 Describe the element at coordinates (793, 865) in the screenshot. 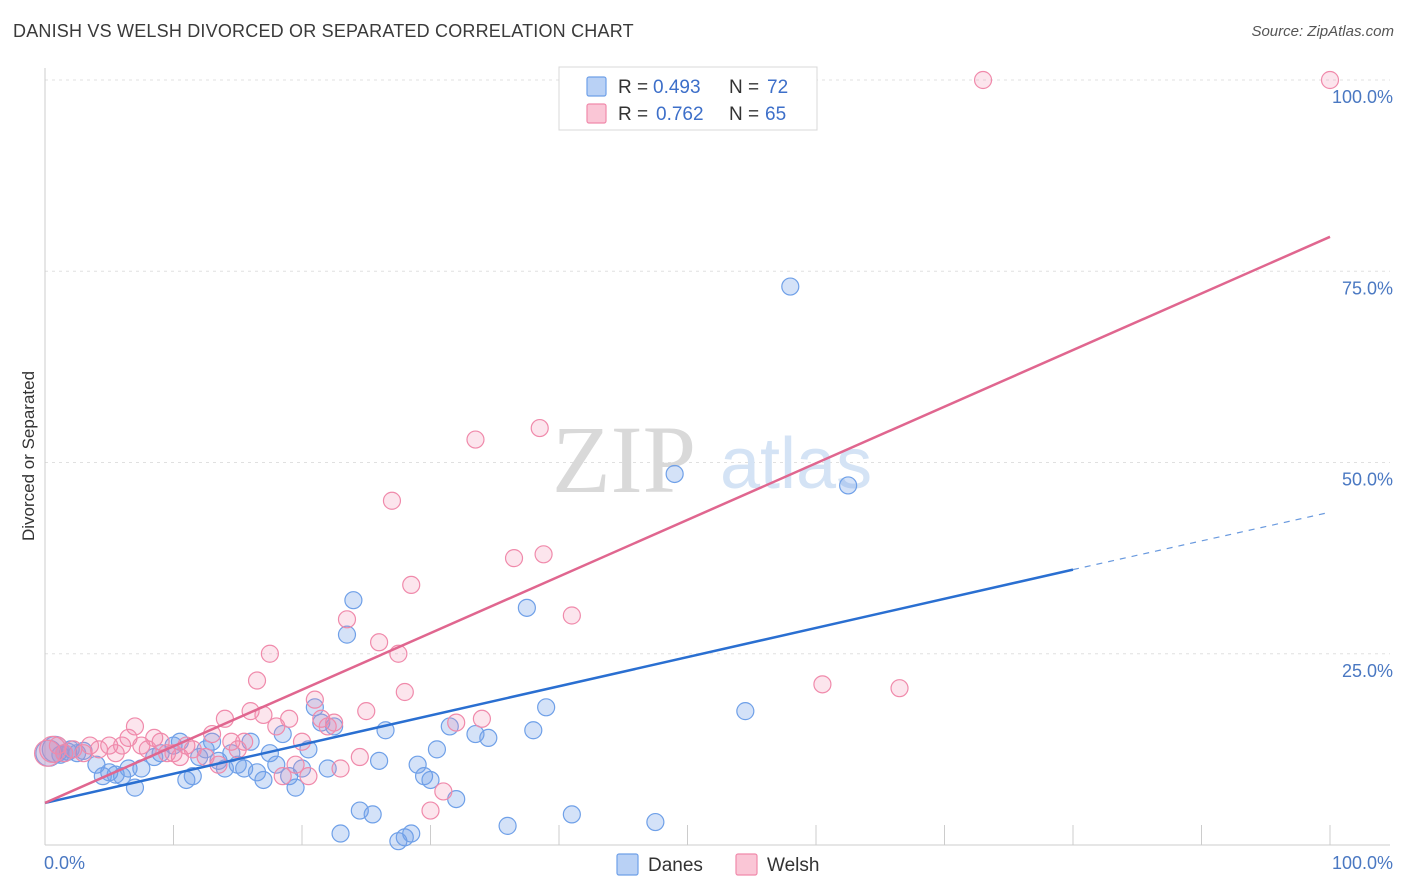

I see `bottom-legend-label-welsh: Welsh` at that location.